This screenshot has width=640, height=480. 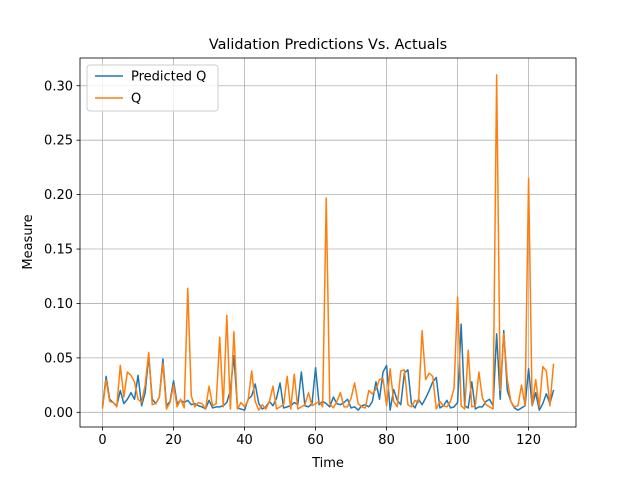 What do you see at coordinates (386, 440) in the screenshot?
I see `x-tick-label: 80` at bounding box center [386, 440].